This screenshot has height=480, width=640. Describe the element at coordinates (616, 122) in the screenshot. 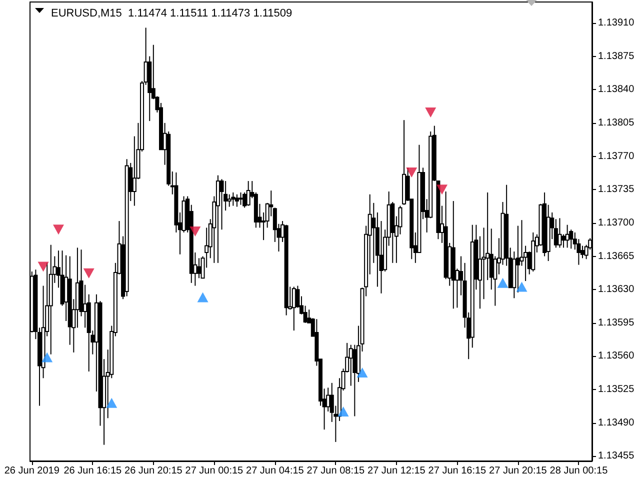

I see `y-tick-label: 1.13805` at that location.